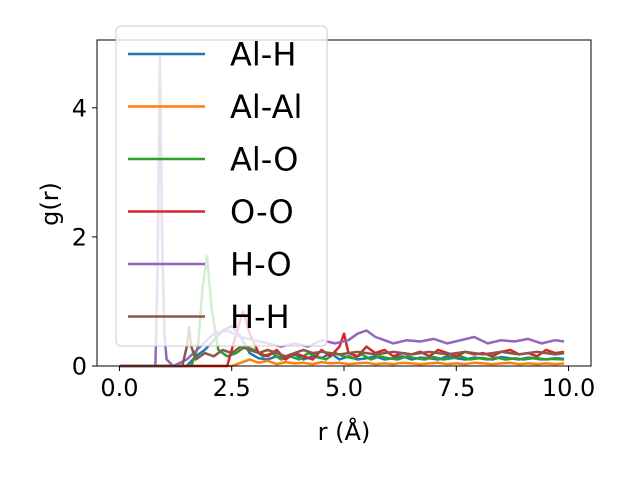  I want to click on x-tick-label: 0.0, so click(119, 388).